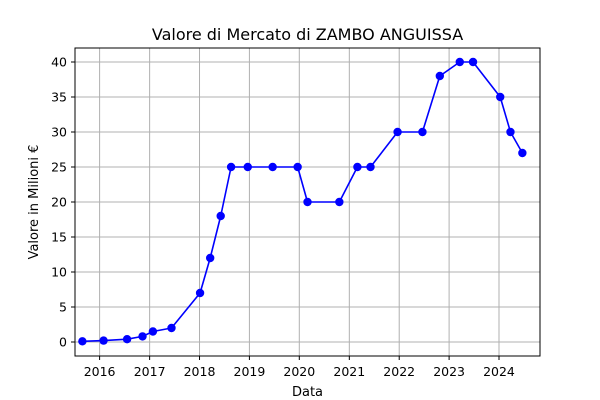 Image resolution: width=600 pixels, height=400 pixels. What do you see at coordinates (299, 371) in the screenshot?
I see `x-tick-label: 2020` at bounding box center [299, 371].